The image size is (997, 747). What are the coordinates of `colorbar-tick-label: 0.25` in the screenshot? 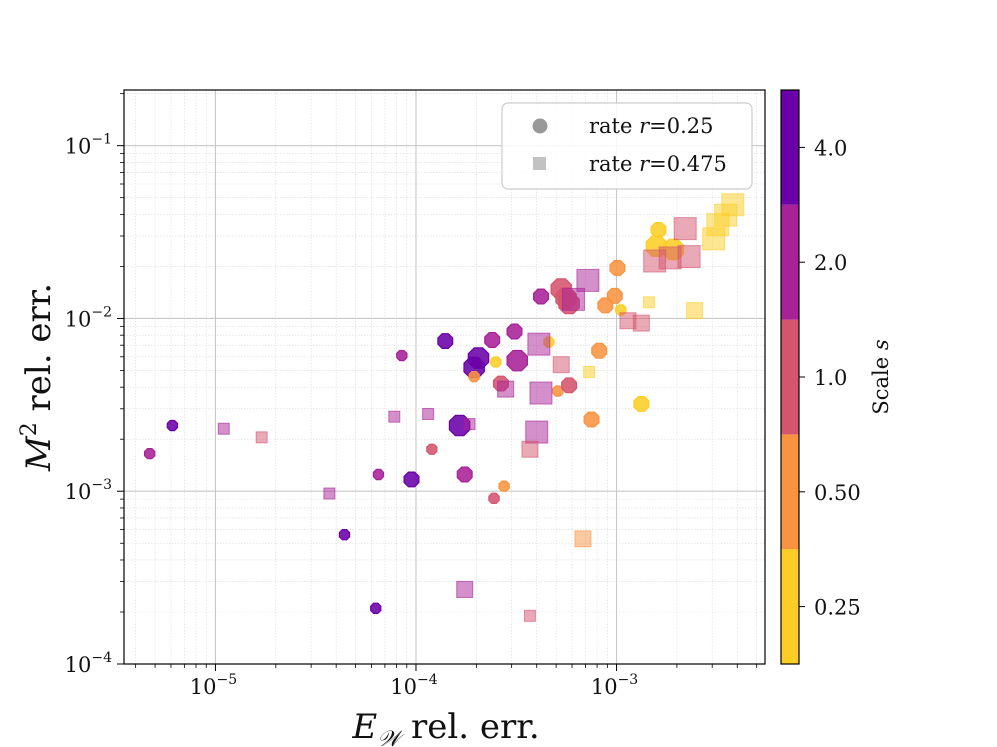 It's located at (837, 608).